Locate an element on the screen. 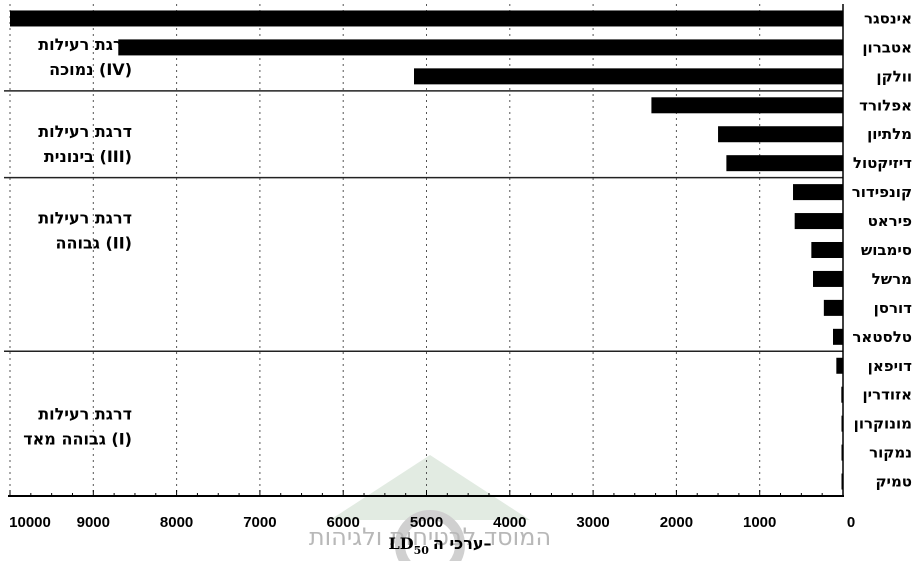  category-label: קונפידור is located at coordinates (882, 192).